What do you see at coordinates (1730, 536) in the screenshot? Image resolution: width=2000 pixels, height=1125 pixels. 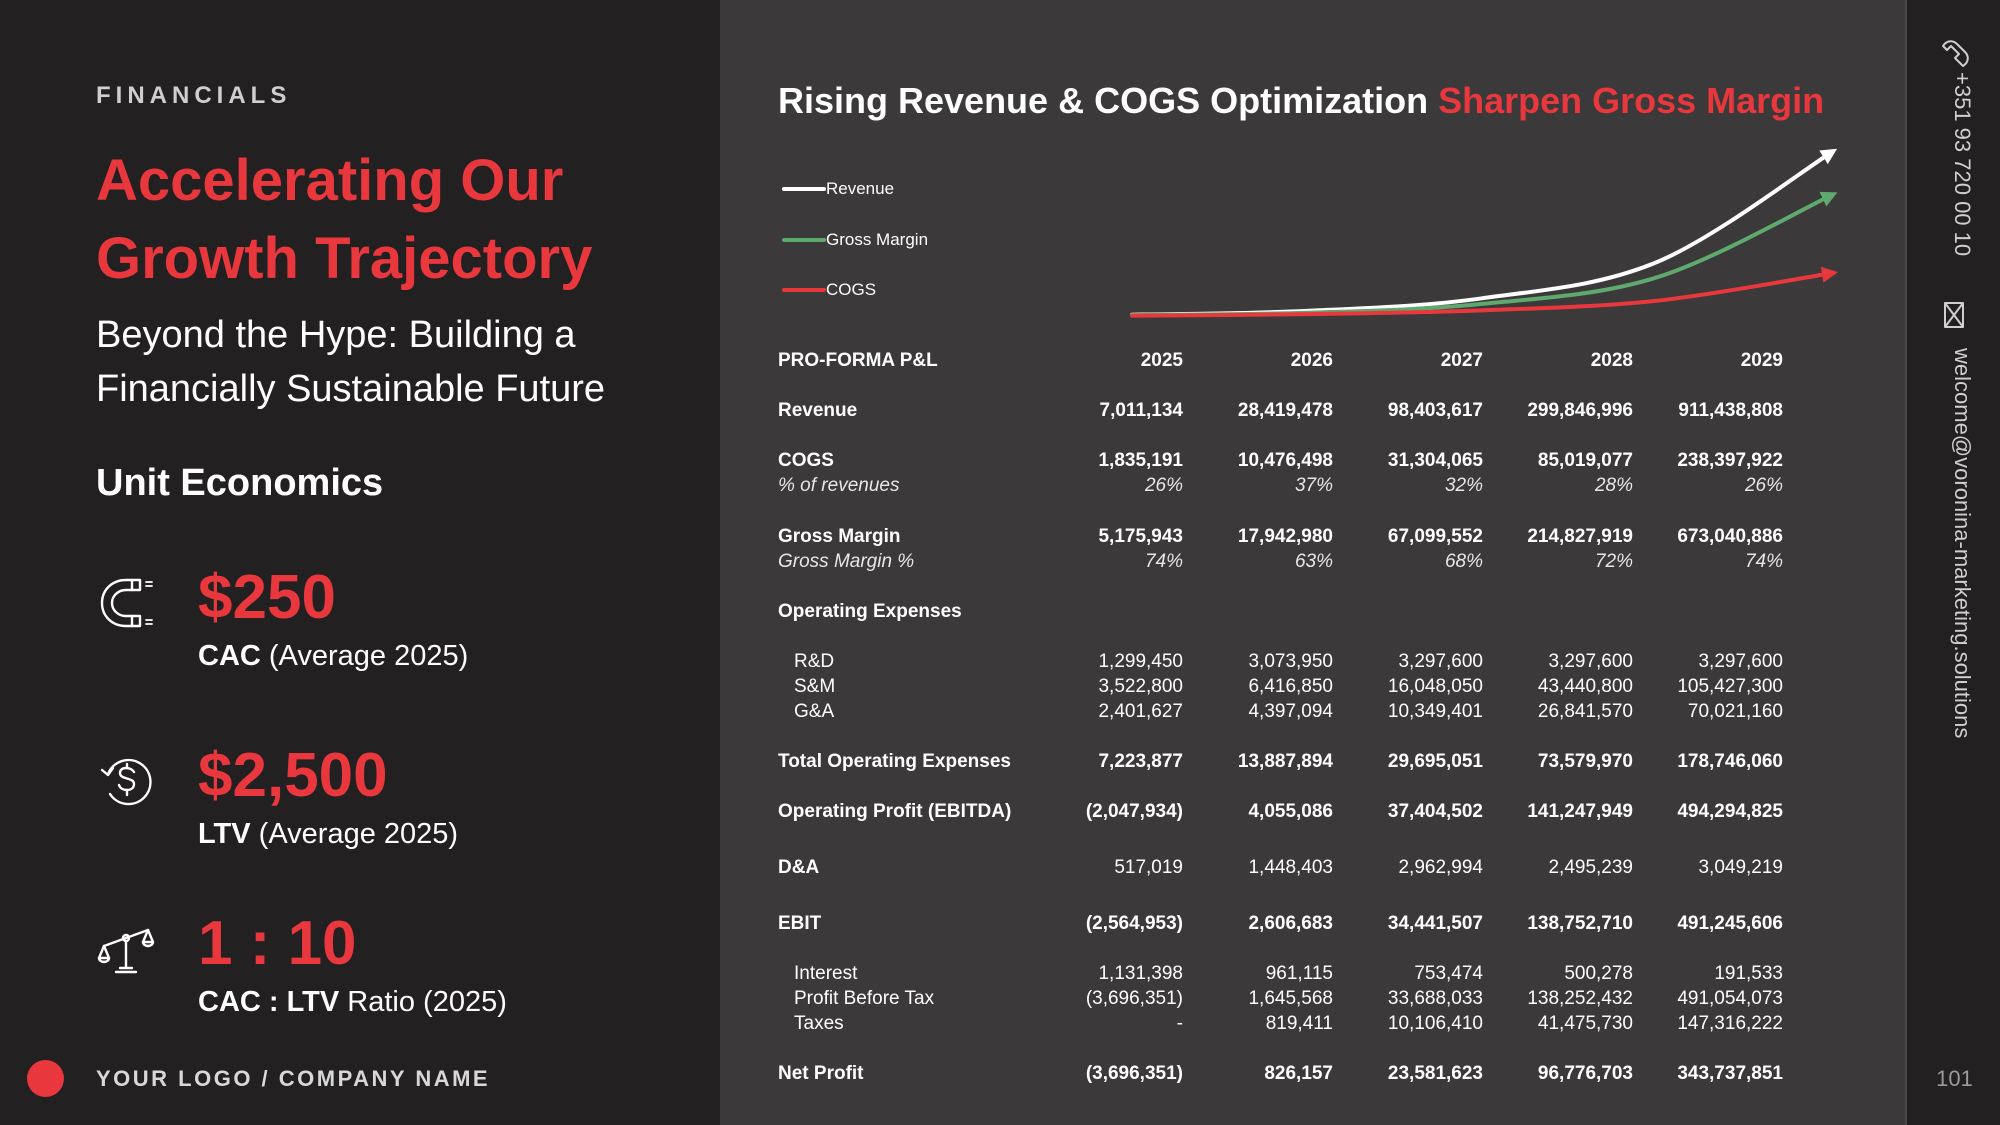 I see `table-cell: 673,040,886` at bounding box center [1730, 536].